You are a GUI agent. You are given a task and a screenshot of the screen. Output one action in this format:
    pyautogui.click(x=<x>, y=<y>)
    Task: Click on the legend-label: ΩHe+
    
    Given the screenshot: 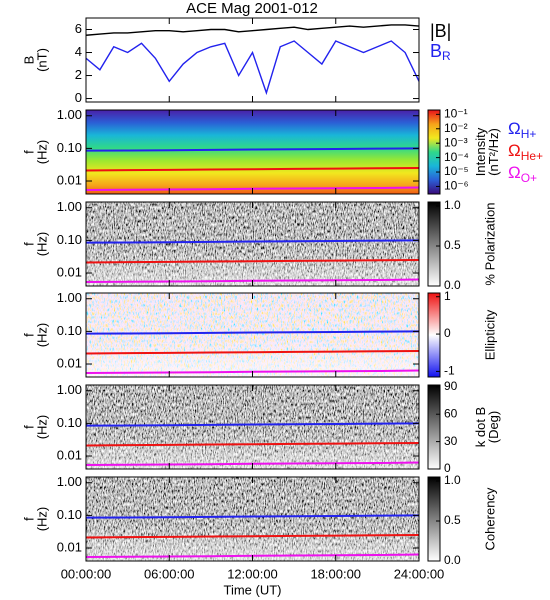 What is the action you would take?
    pyautogui.click(x=525, y=152)
    